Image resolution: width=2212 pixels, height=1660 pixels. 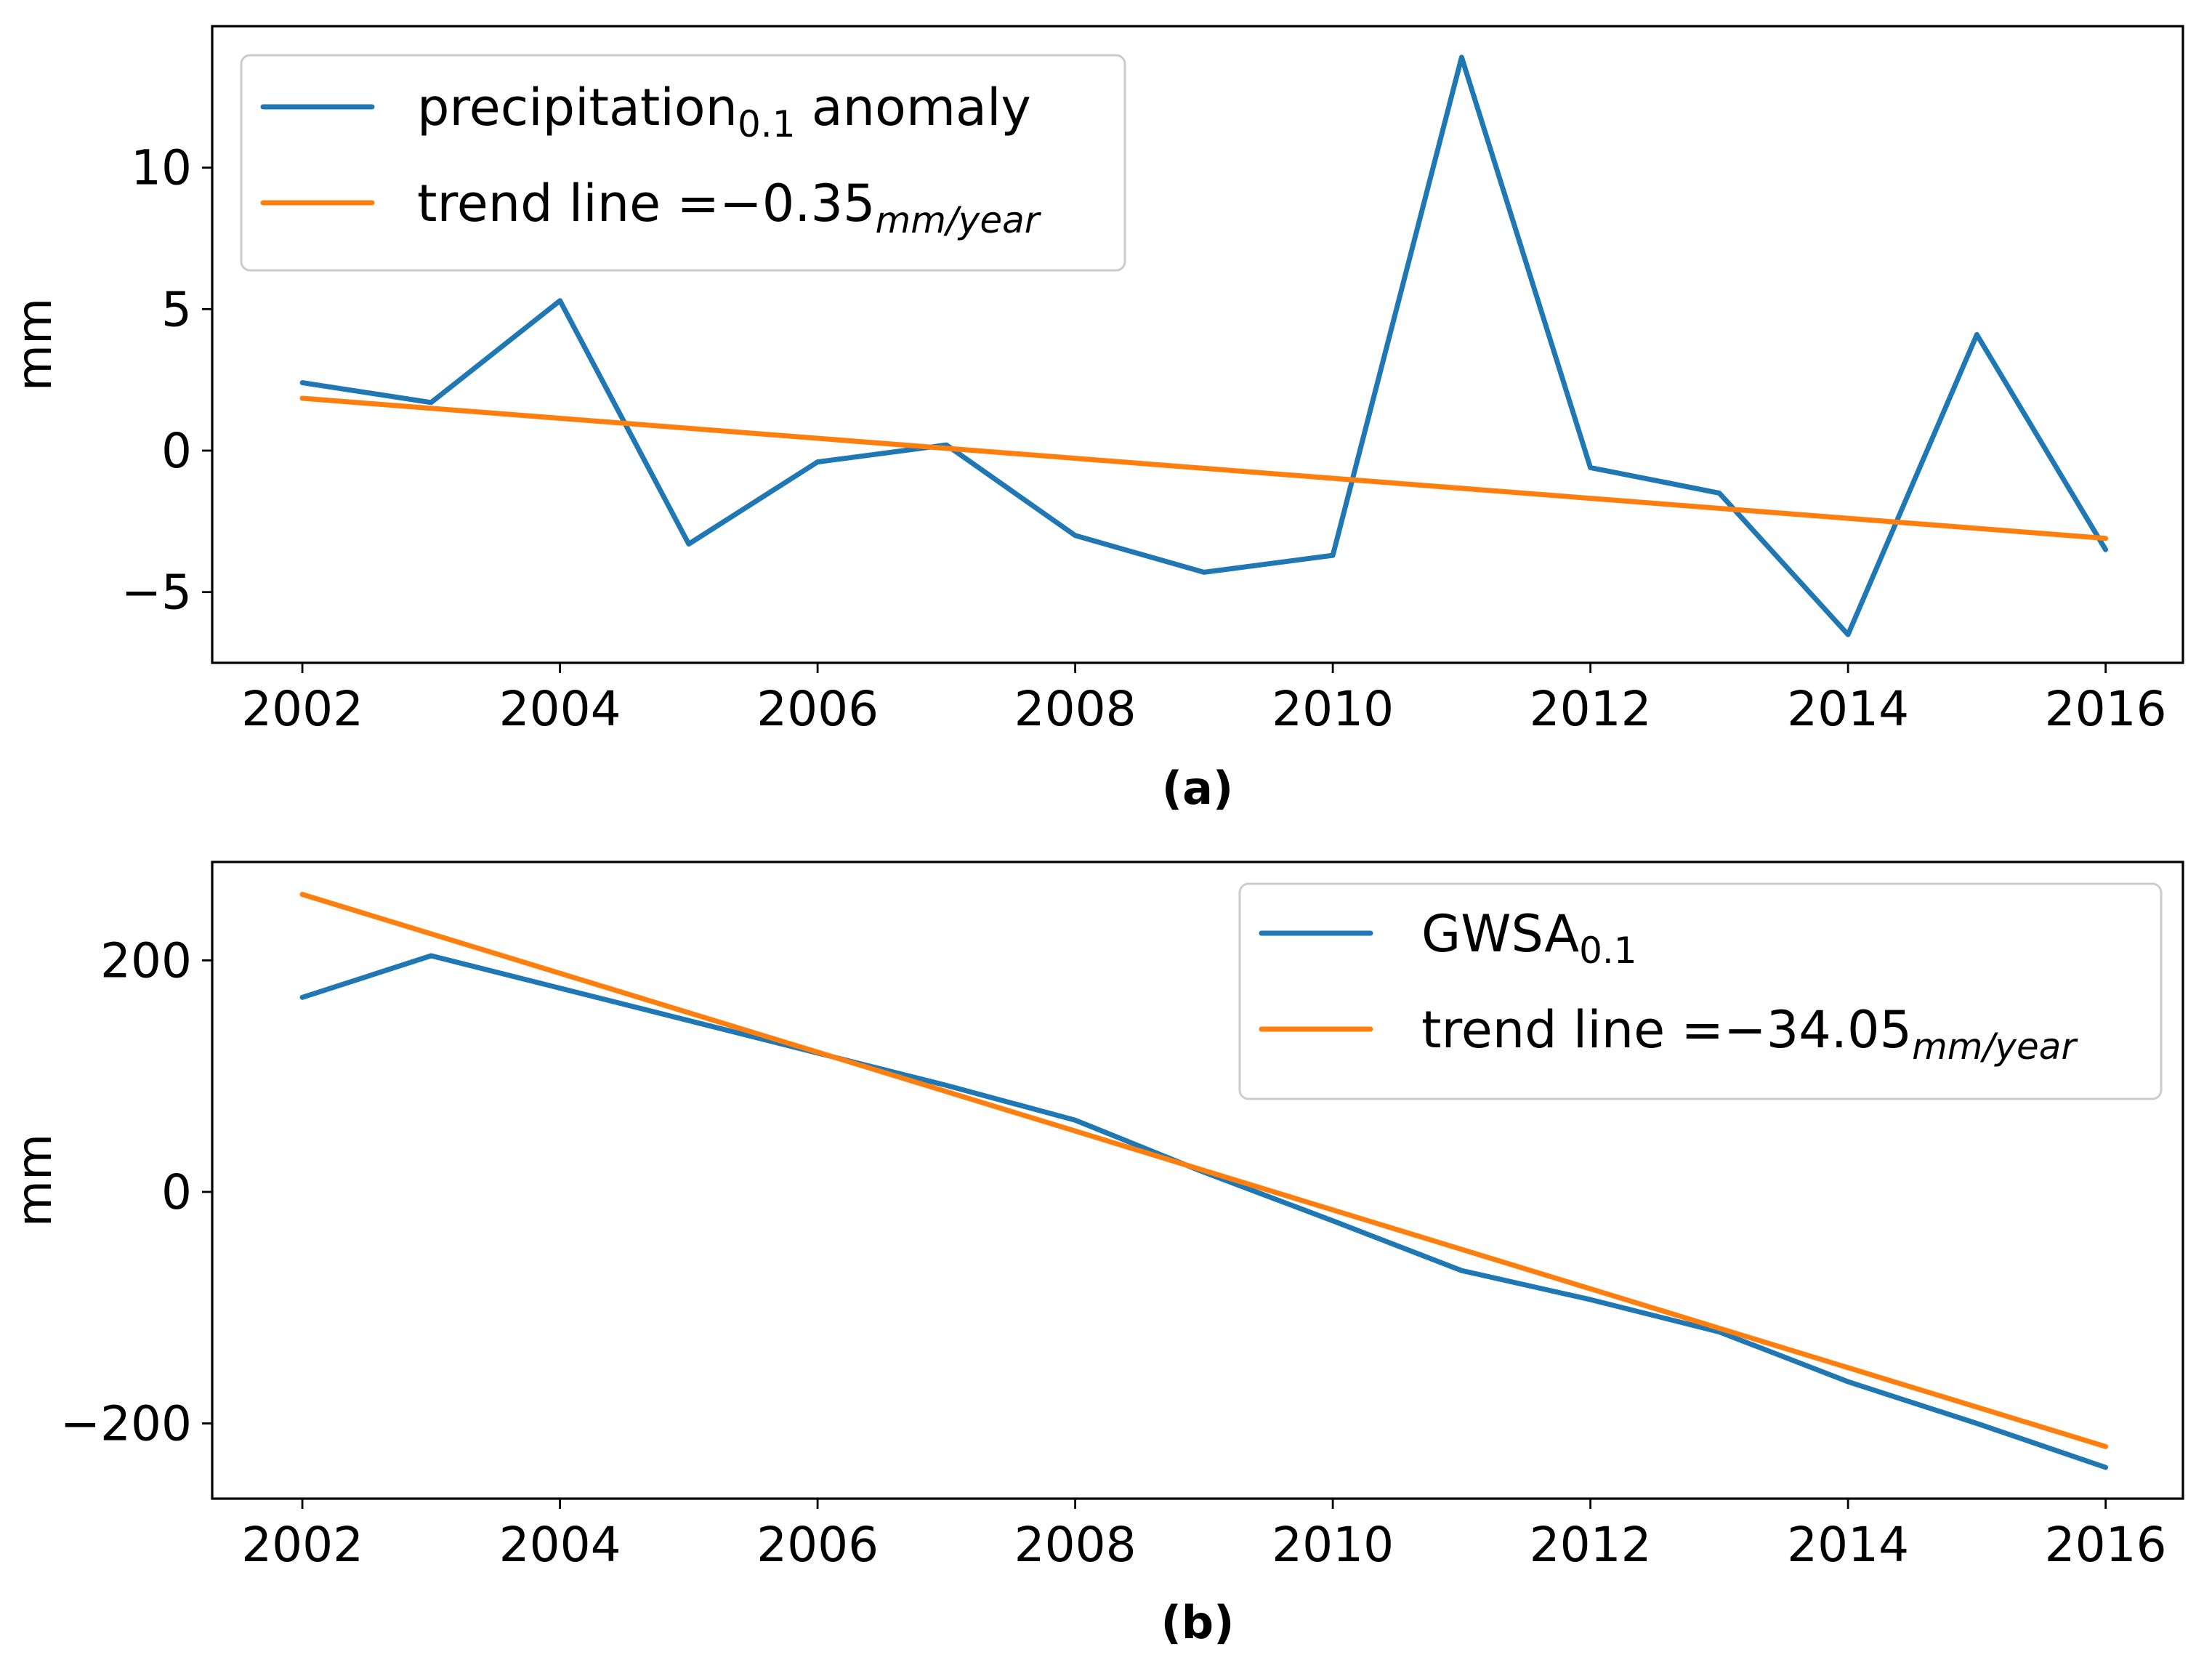 What do you see at coordinates (1333, 709) in the screenshot?
I see `x-tick-label-a-4: 2010` at bounding box center [1333, 709].